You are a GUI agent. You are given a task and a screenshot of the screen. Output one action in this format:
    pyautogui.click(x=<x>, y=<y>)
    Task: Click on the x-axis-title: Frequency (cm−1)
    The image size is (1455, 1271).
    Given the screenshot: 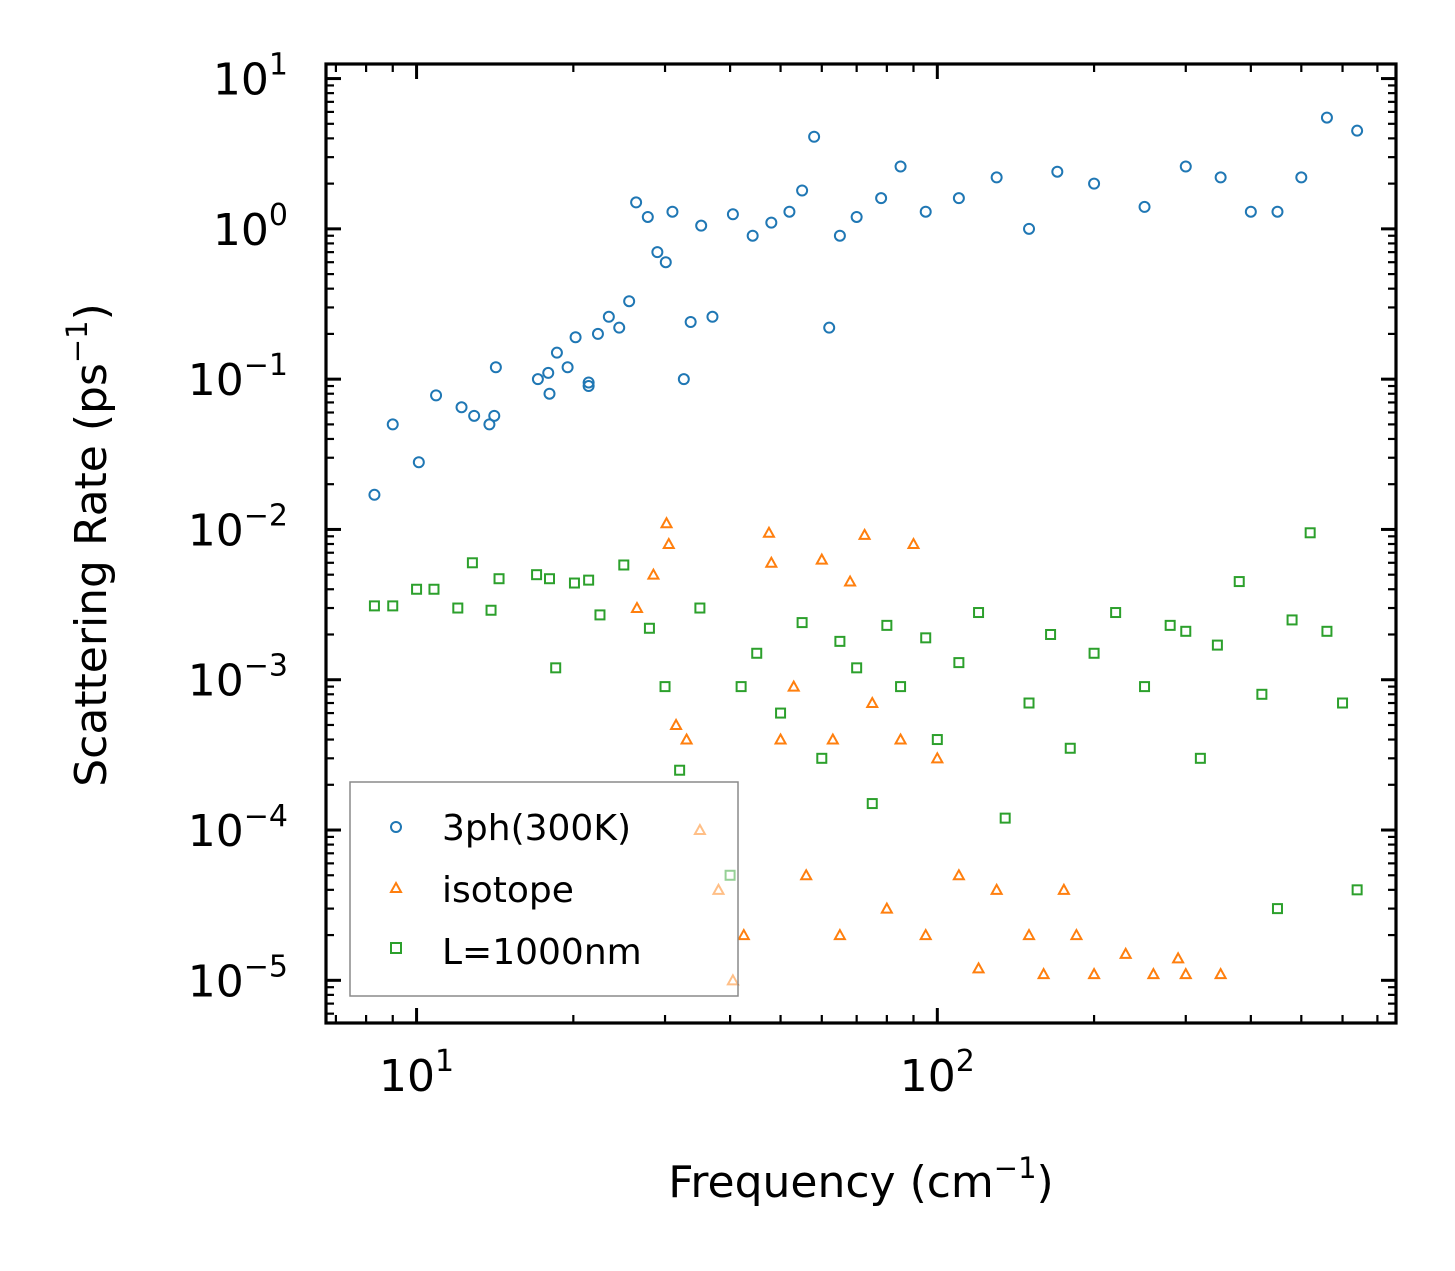 What is the action you would take?
    pyautogui.click(x=860, y=1179)
    